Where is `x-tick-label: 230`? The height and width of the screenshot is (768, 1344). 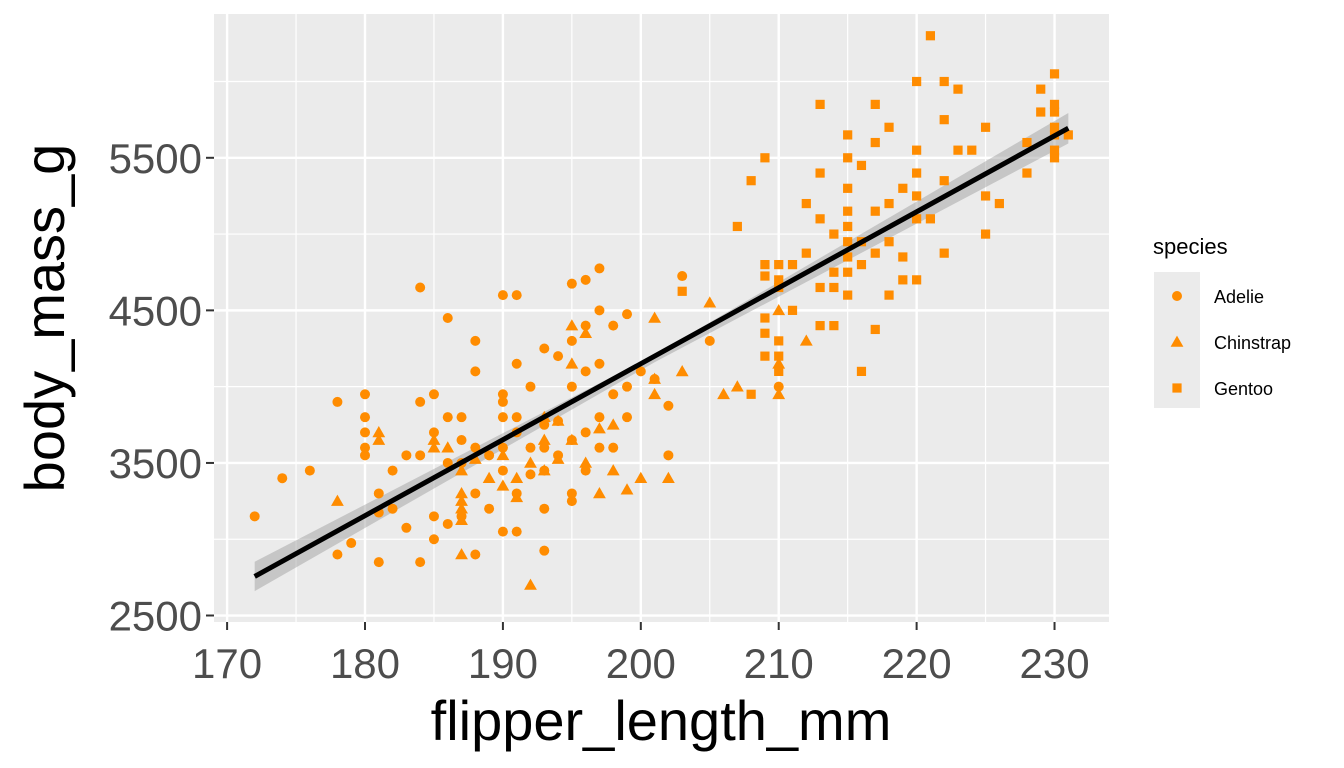 x-tick-label: 230 is located at coordinates (1054, 663).